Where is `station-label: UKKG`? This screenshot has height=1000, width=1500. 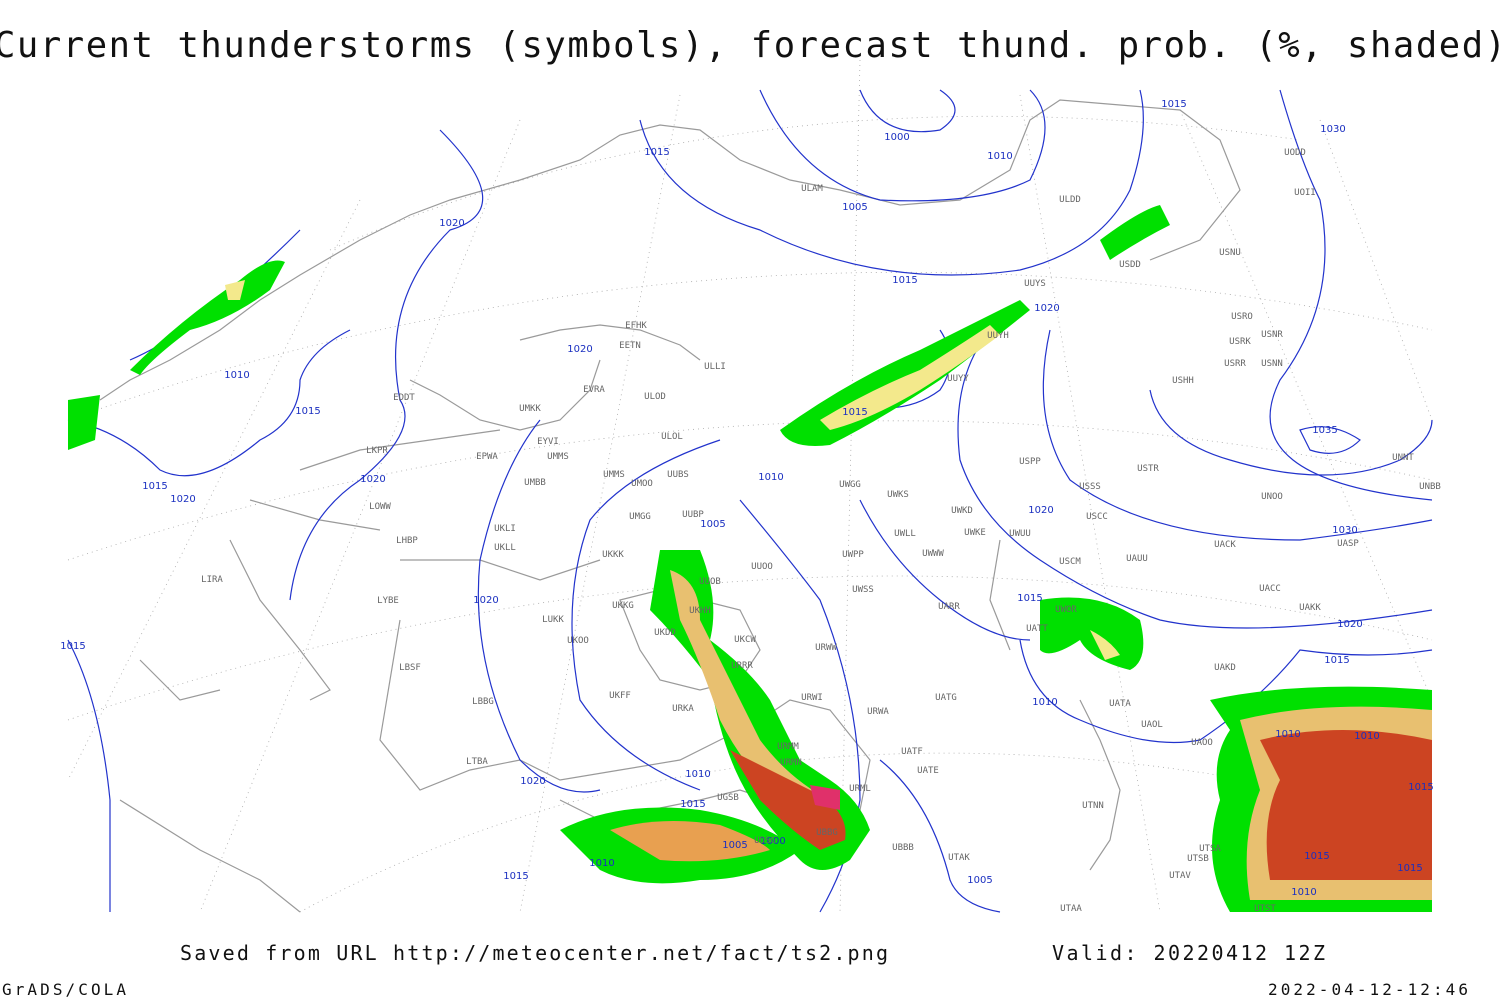 station-label: UKKG is located at coordinates (623, 606).